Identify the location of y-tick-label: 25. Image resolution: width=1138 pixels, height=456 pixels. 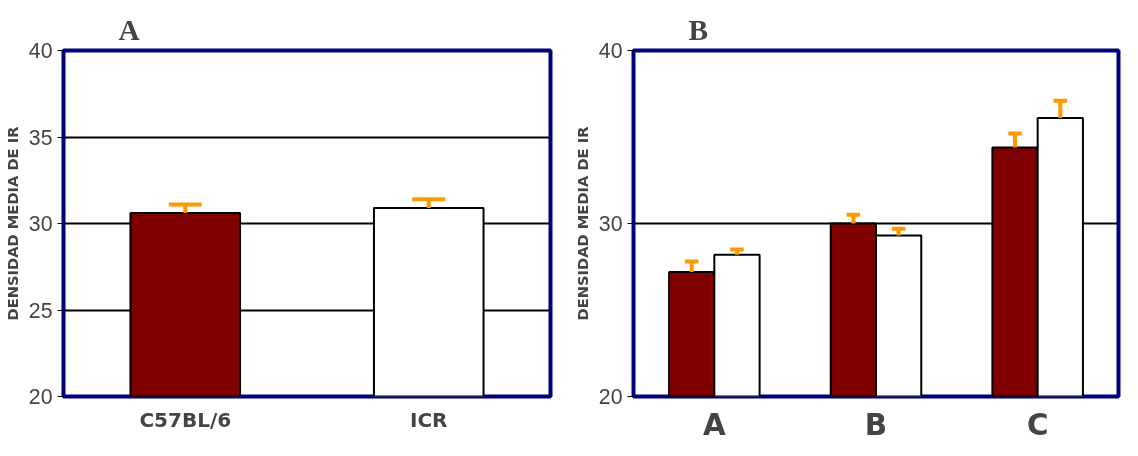
(40, 310).